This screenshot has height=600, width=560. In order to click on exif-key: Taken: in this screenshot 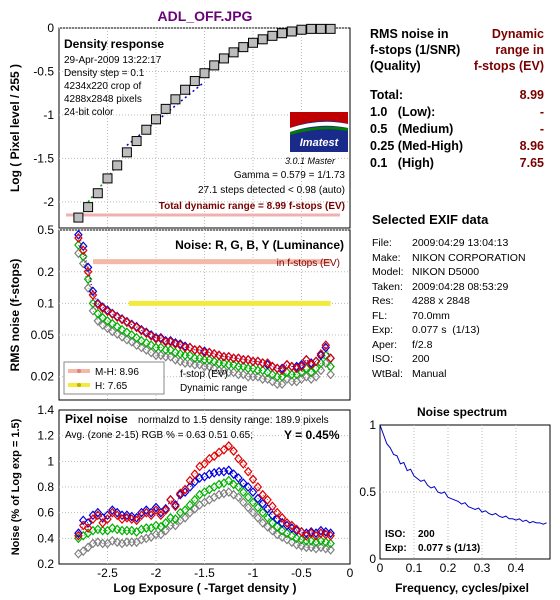, I will do `click(387, 286)`.